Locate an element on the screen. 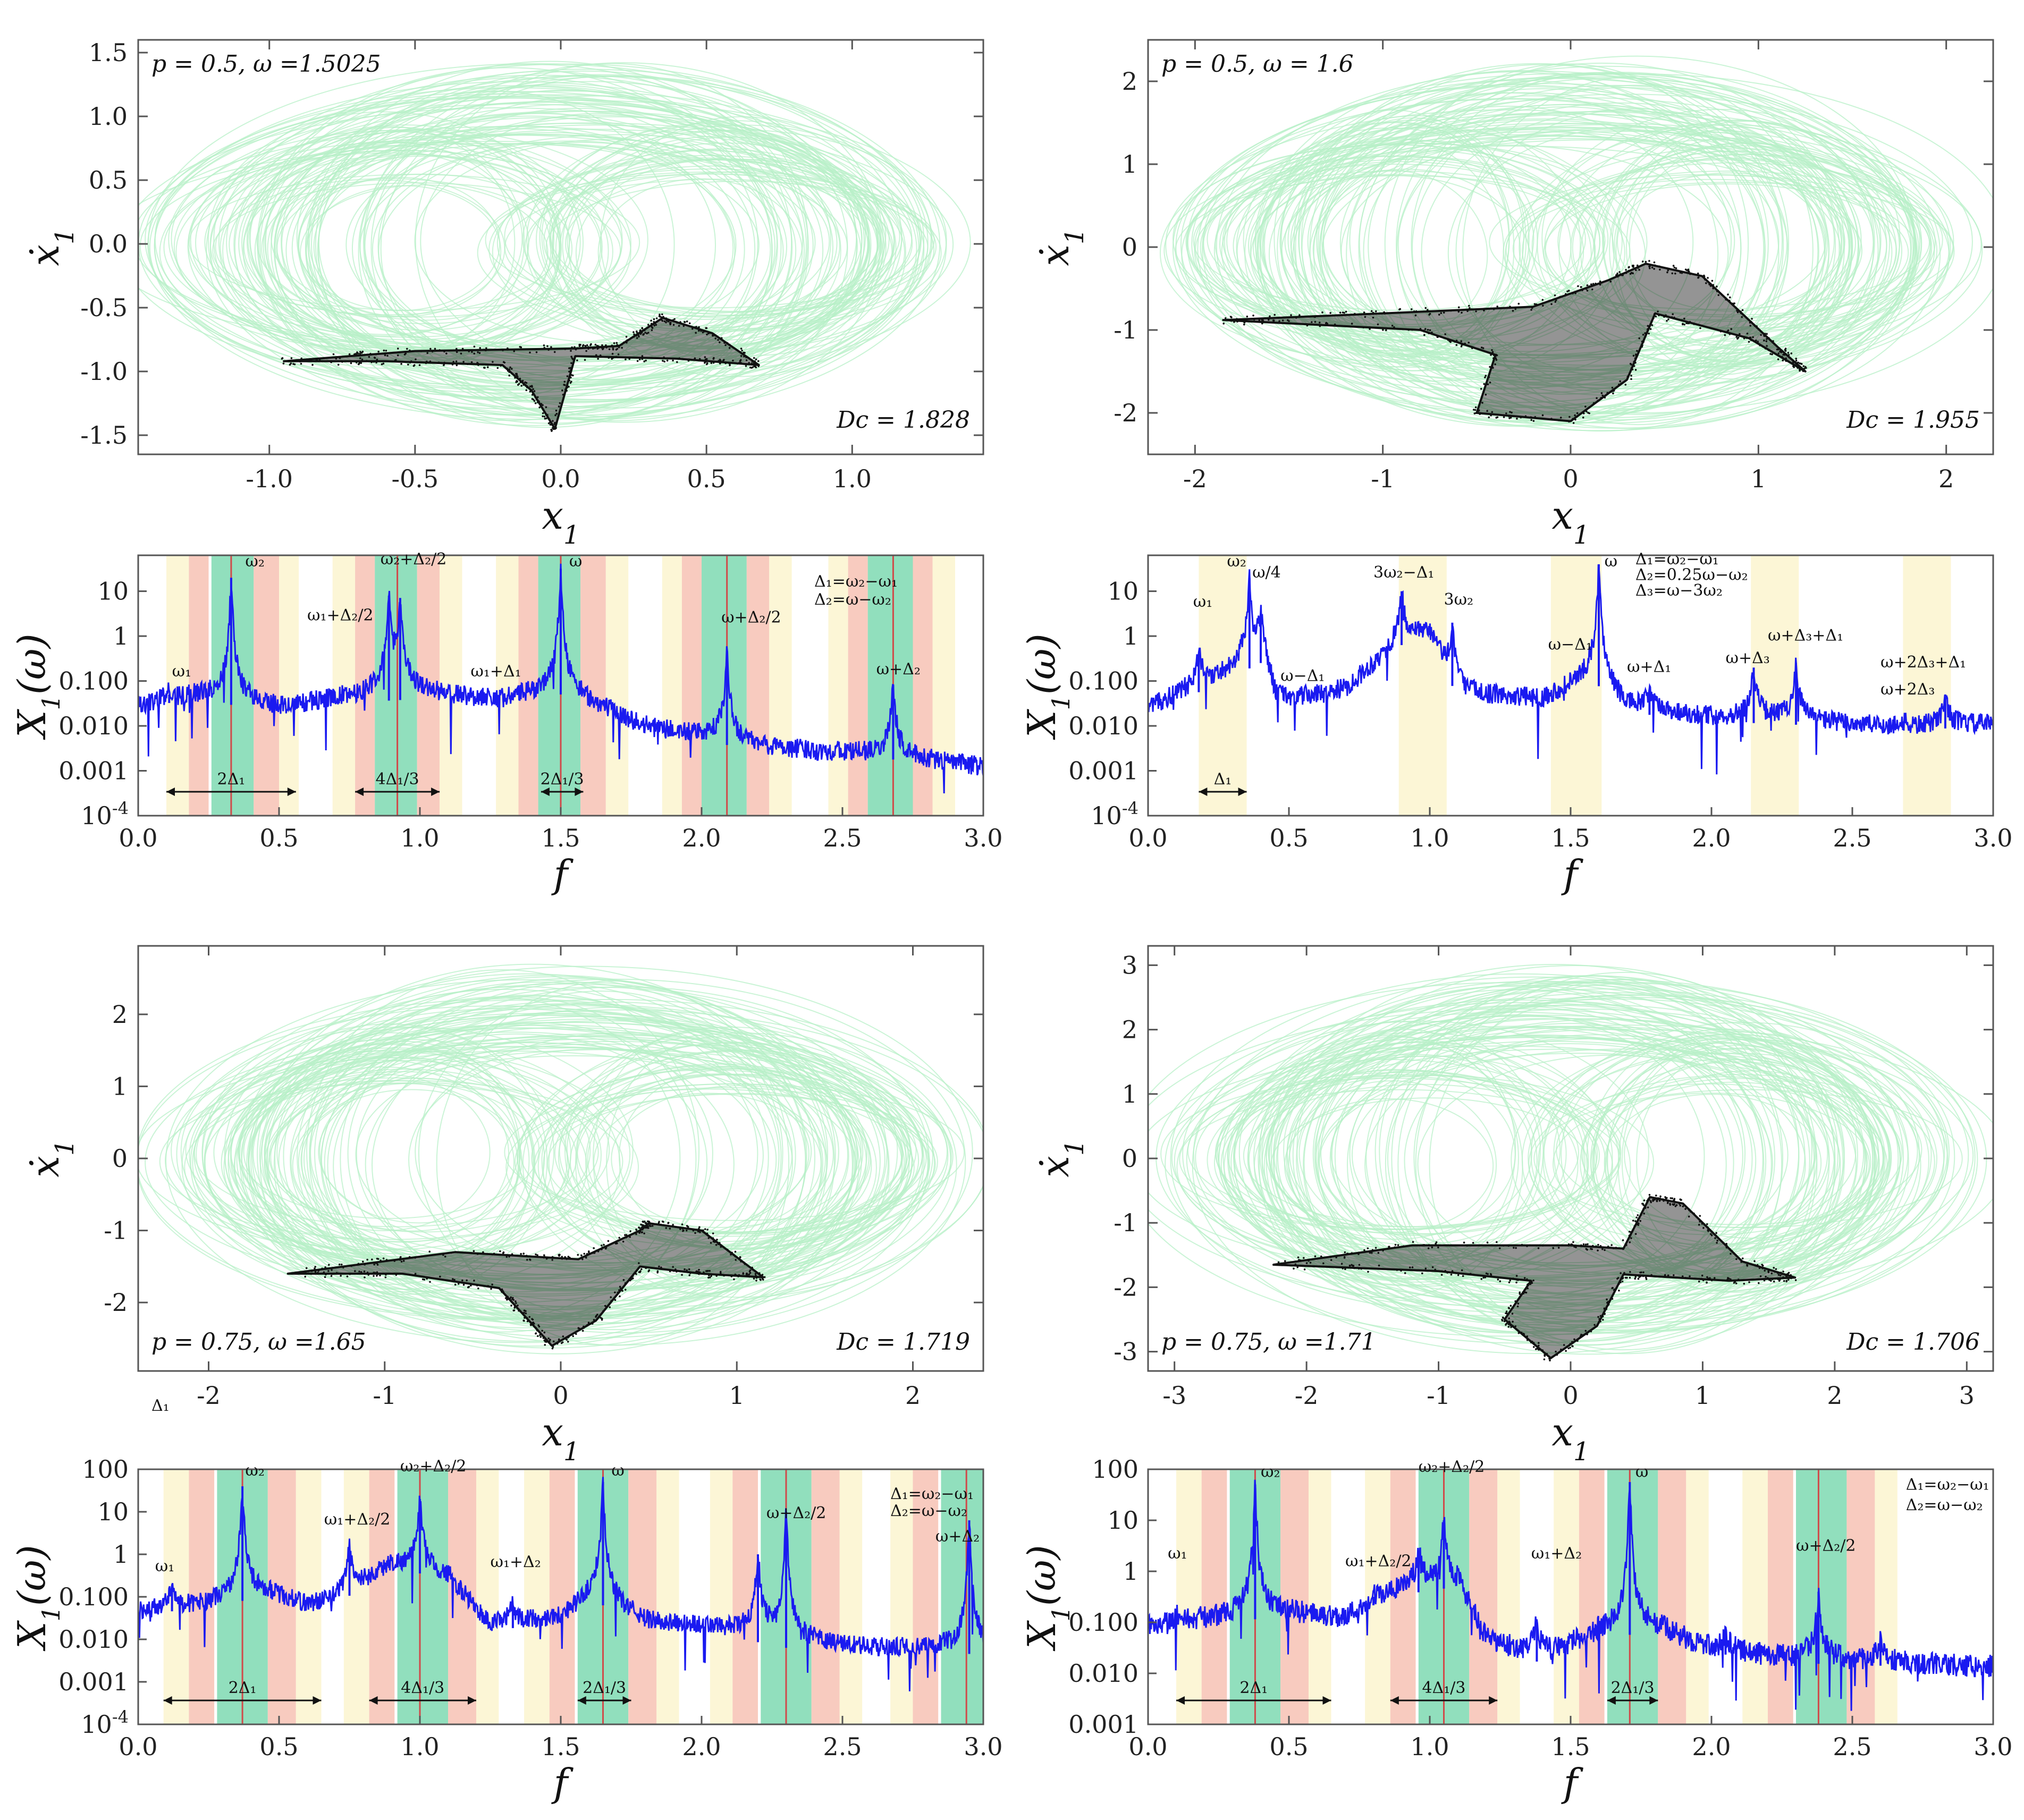  band-green is located at coordinates (1632, 1596).